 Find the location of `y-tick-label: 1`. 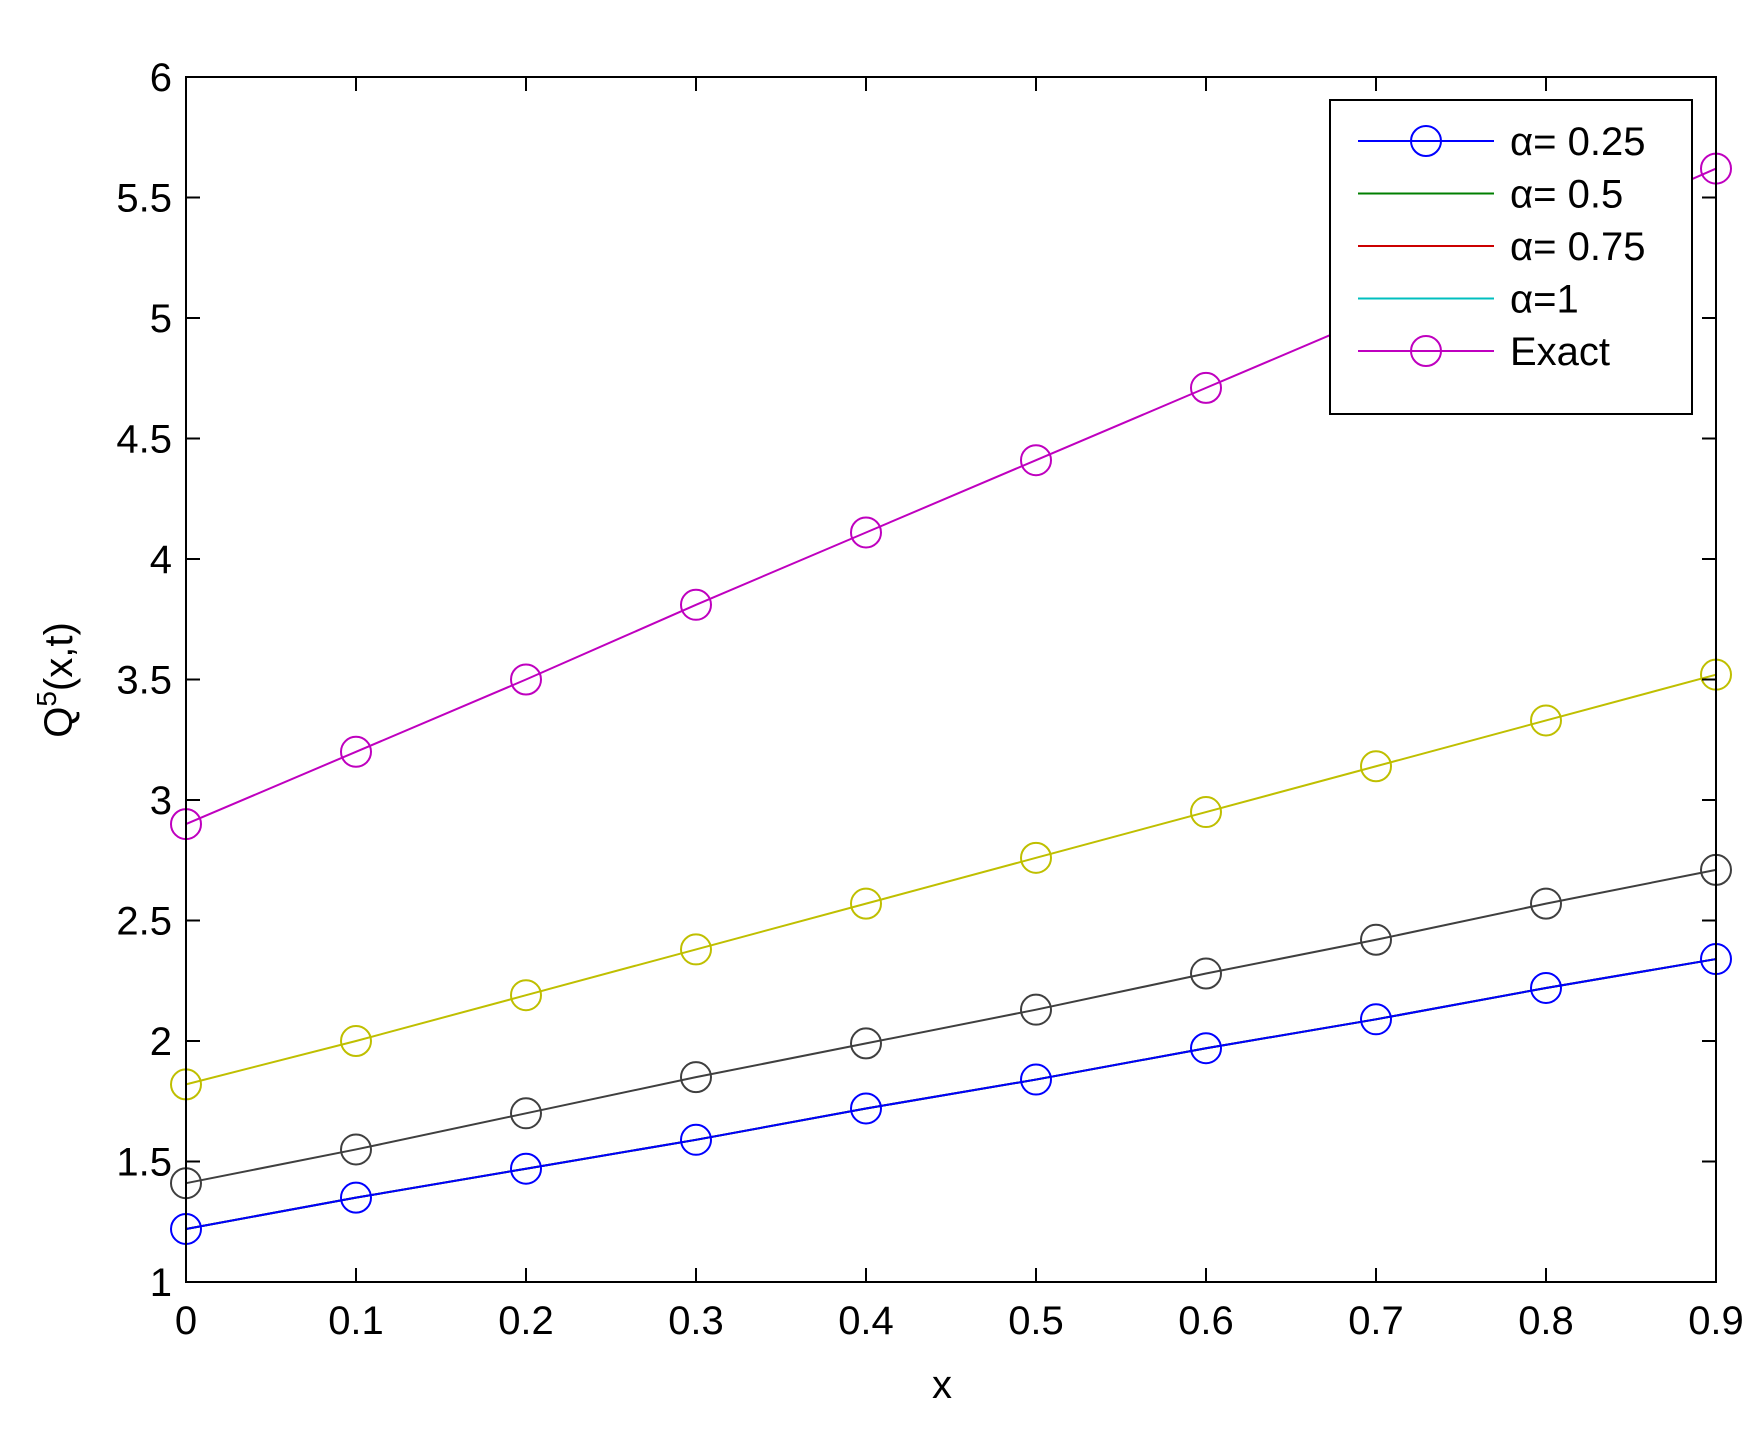

y-tick-label: 1 is located at coordinates (161, 1283).